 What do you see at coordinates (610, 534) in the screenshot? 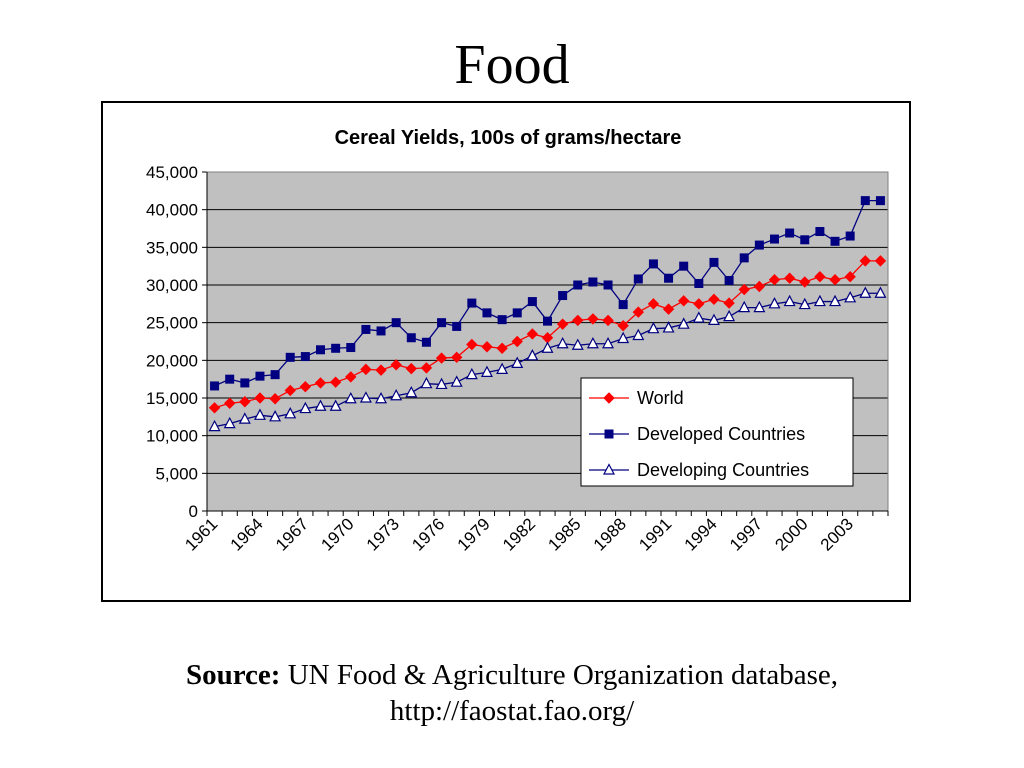
I see `x-tick-label: 1988` at bounding box center [610, 534].